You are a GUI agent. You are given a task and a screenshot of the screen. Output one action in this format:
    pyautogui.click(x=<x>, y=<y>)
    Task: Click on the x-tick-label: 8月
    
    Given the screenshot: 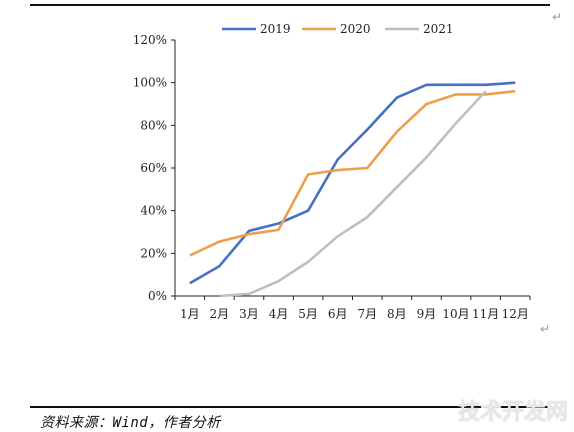 What is the action you would take?
    pyautogui.click(x=397, y=314)
    